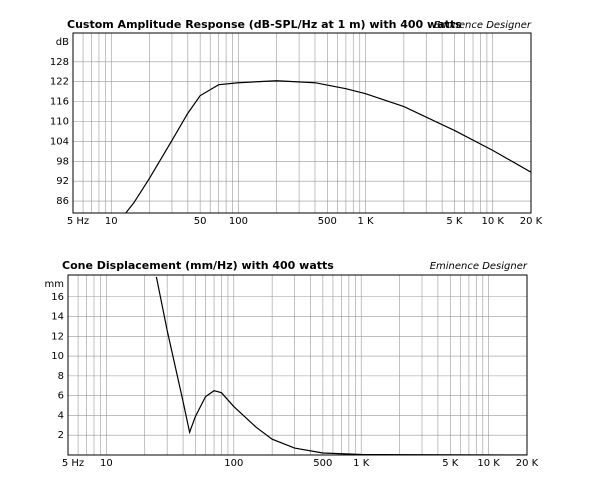 The height and width of the screenshot is (487, 593). Describe the element at coordinates (61, 396) in the screenshot. I see `y-tick-label: 6` at that location.